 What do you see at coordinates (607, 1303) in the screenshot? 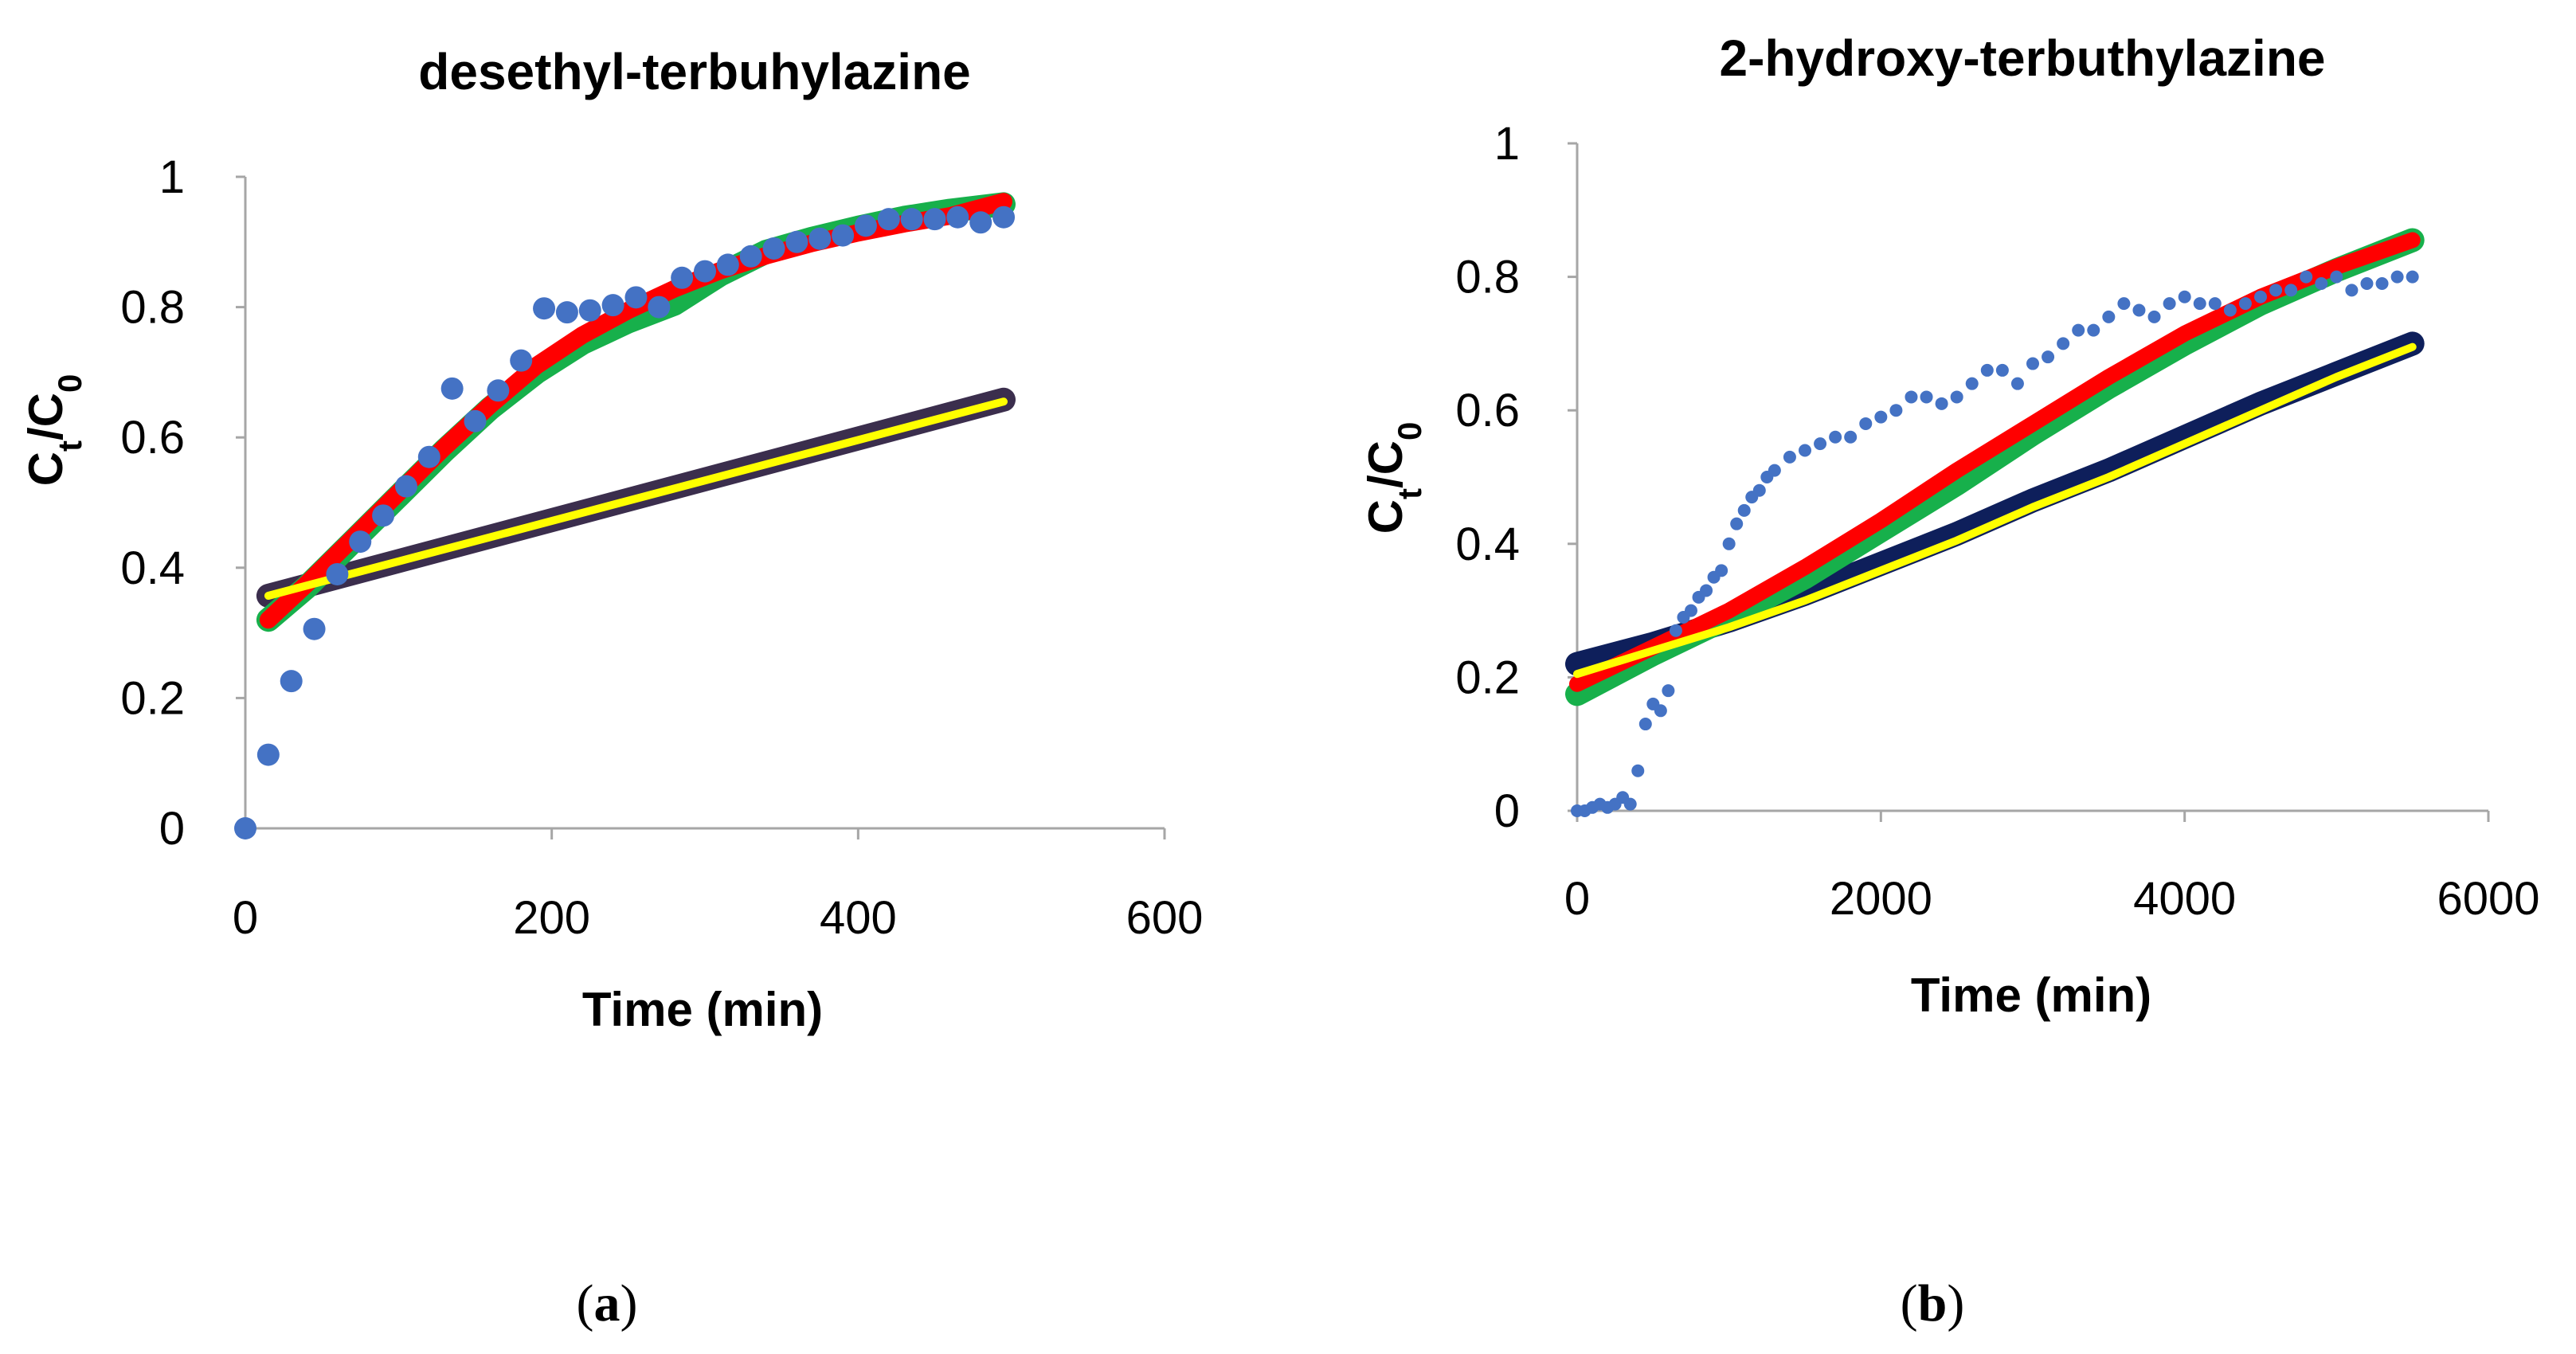
I see `chart-a-panel-label: (a)` at bounding box center [607, 1303].